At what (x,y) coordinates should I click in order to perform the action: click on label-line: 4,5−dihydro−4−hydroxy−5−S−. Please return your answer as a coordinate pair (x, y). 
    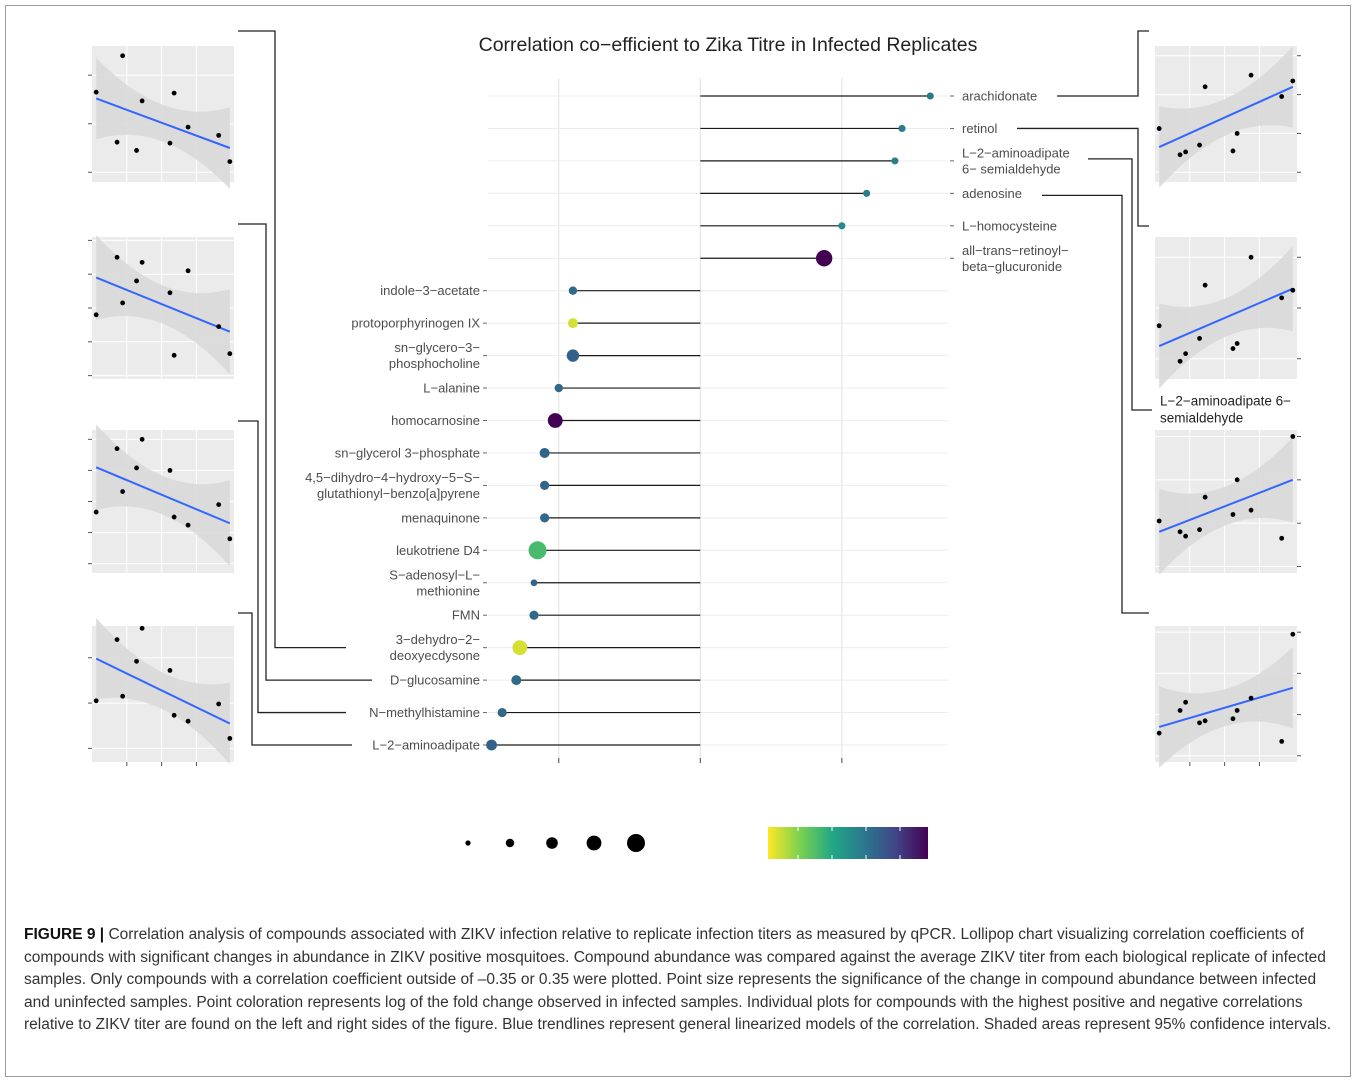
    Looking at the image, I should click on (392, 477).